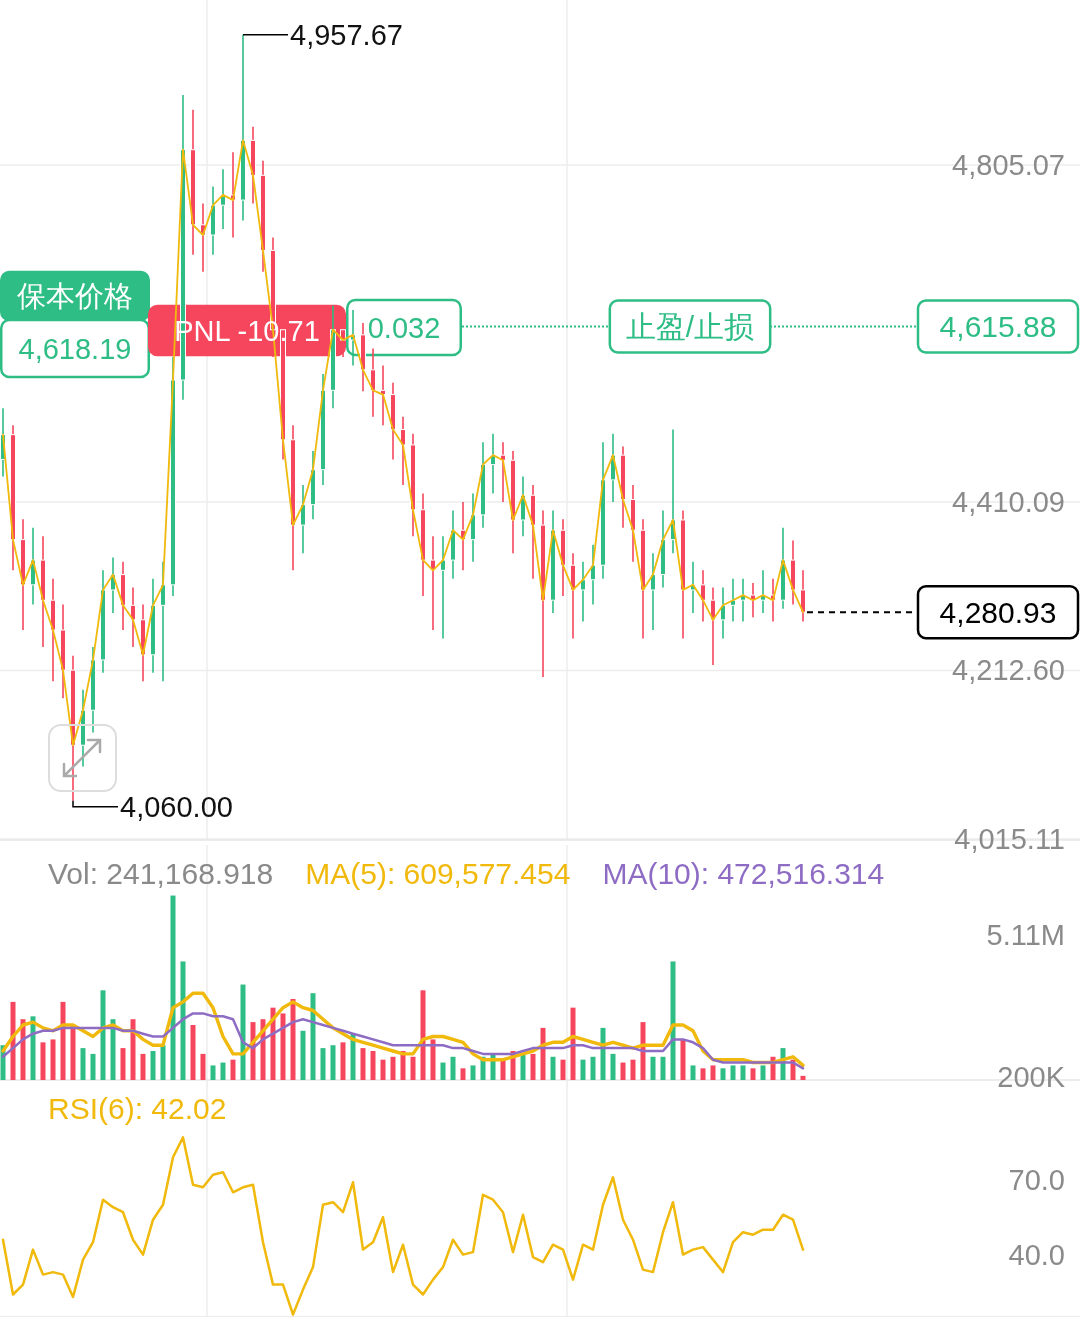 The width and height of the screenshot is (1080, 1317). I want to click on text: MA(10): 472,516.314, so click(743, 873).